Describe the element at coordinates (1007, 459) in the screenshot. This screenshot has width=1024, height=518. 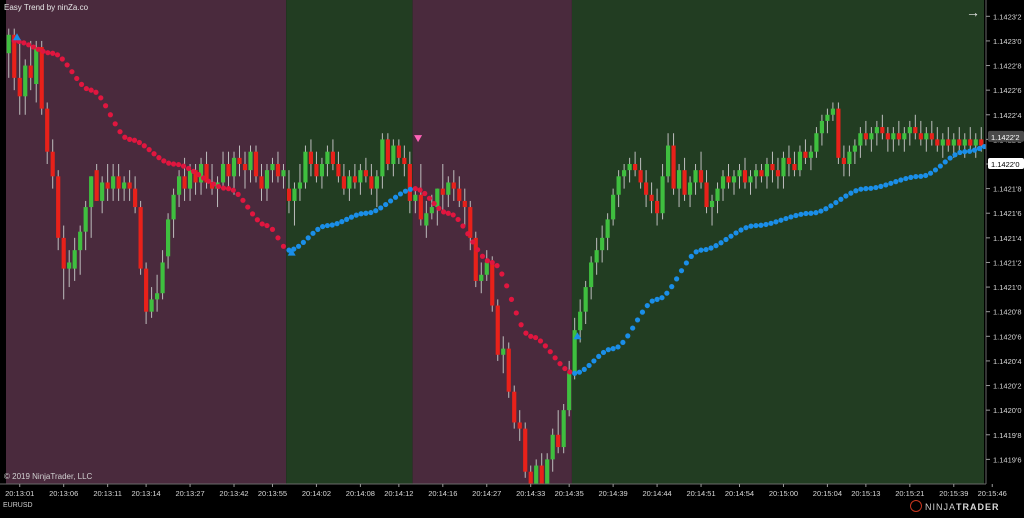
I see `price-tick-label: 1.1419'6` at that location.